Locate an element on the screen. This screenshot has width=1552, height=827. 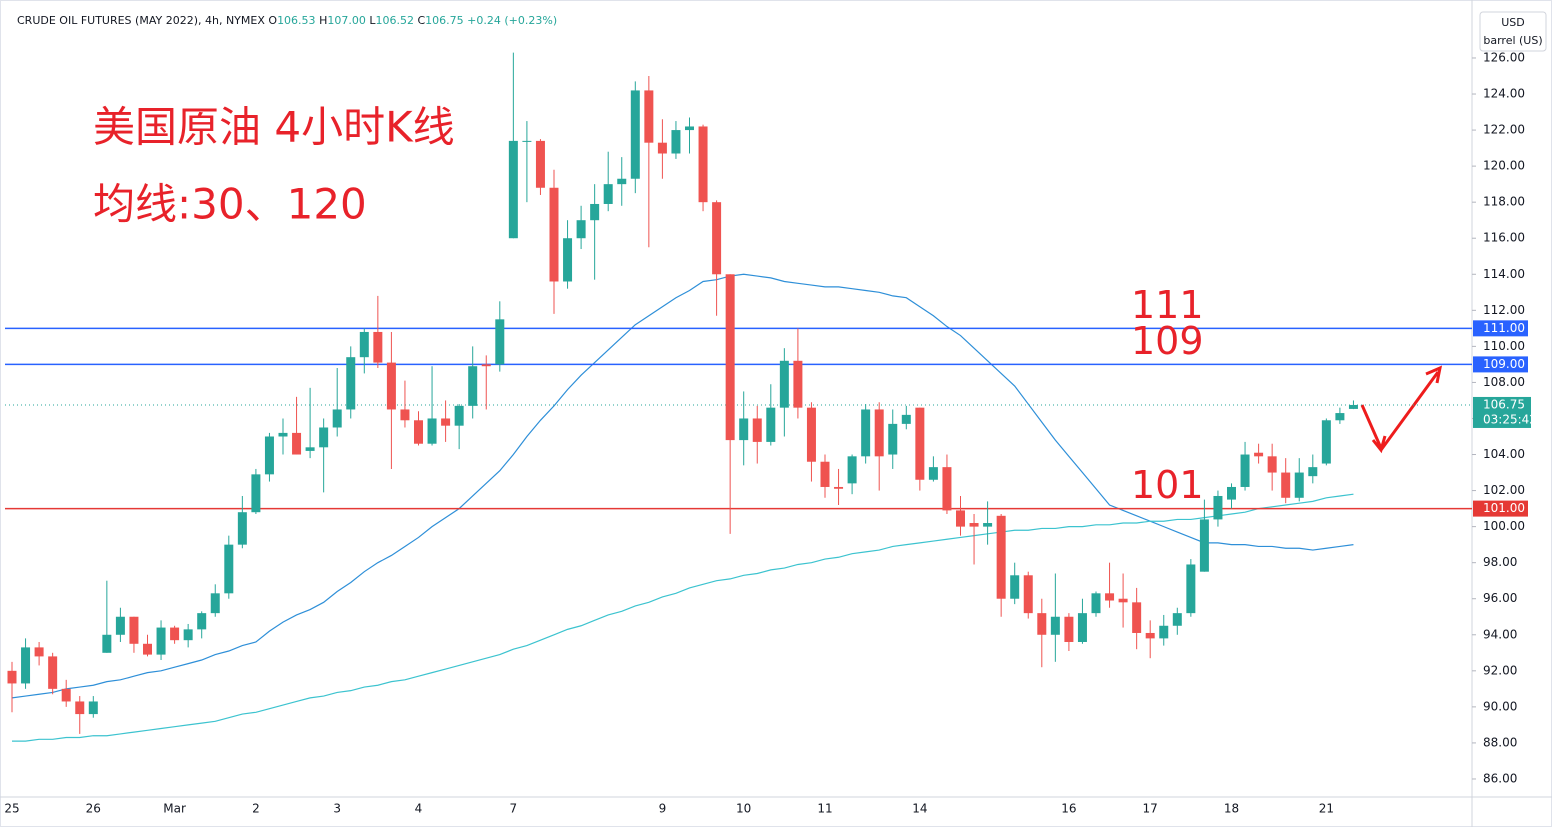
arrow is located at coordinates (1401, 409).